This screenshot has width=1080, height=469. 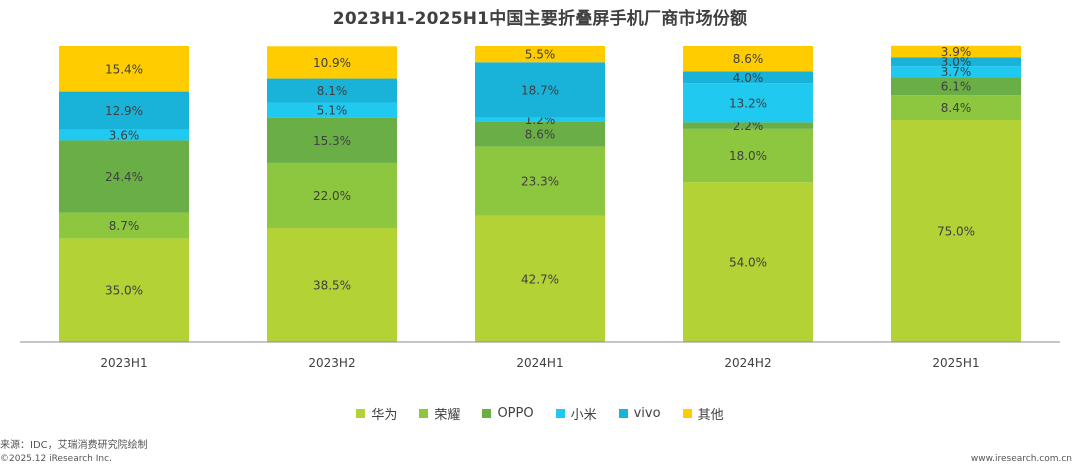 I want to click on data-label-3-2024H1: 8.6%, so click(x=540, y=134).